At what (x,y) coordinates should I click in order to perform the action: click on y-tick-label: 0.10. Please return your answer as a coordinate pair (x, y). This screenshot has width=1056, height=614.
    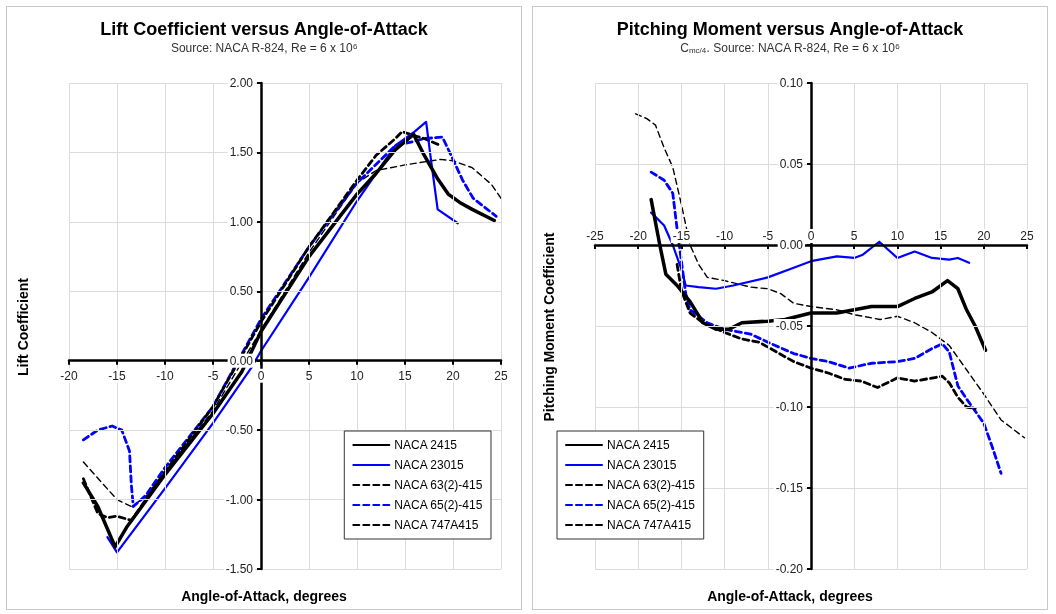
    Looking at the image, I should click on (791, 83).